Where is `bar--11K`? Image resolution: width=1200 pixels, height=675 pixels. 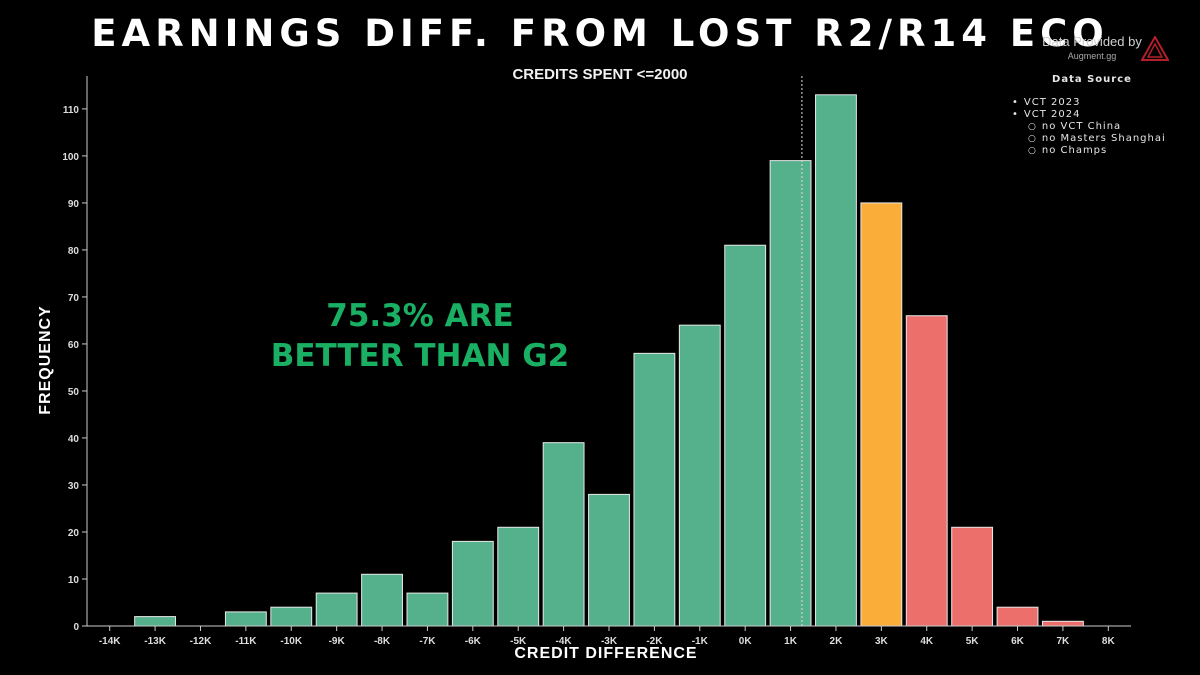
bar--11K is located at coordinates (245, 619).